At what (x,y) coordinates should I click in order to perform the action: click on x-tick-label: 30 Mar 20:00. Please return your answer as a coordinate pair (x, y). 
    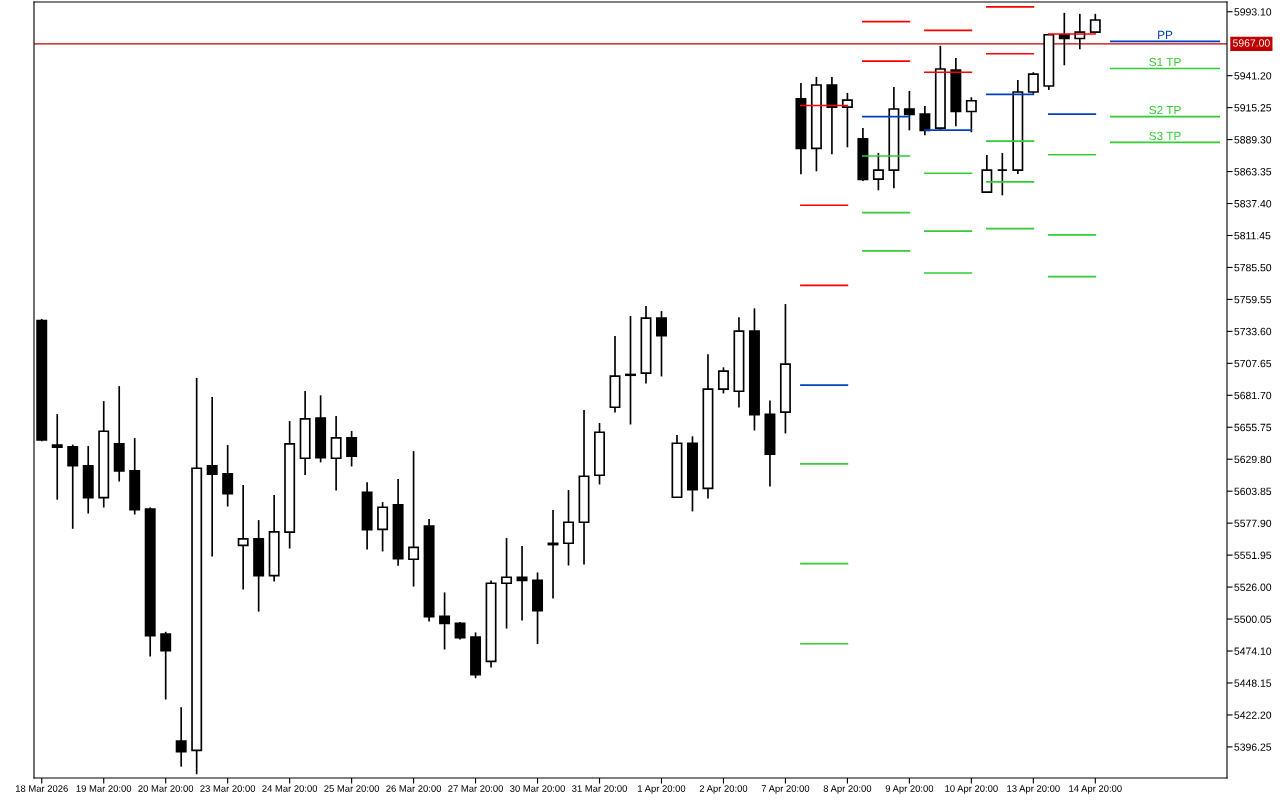
    Looking at the image, I should click on (537, 788).